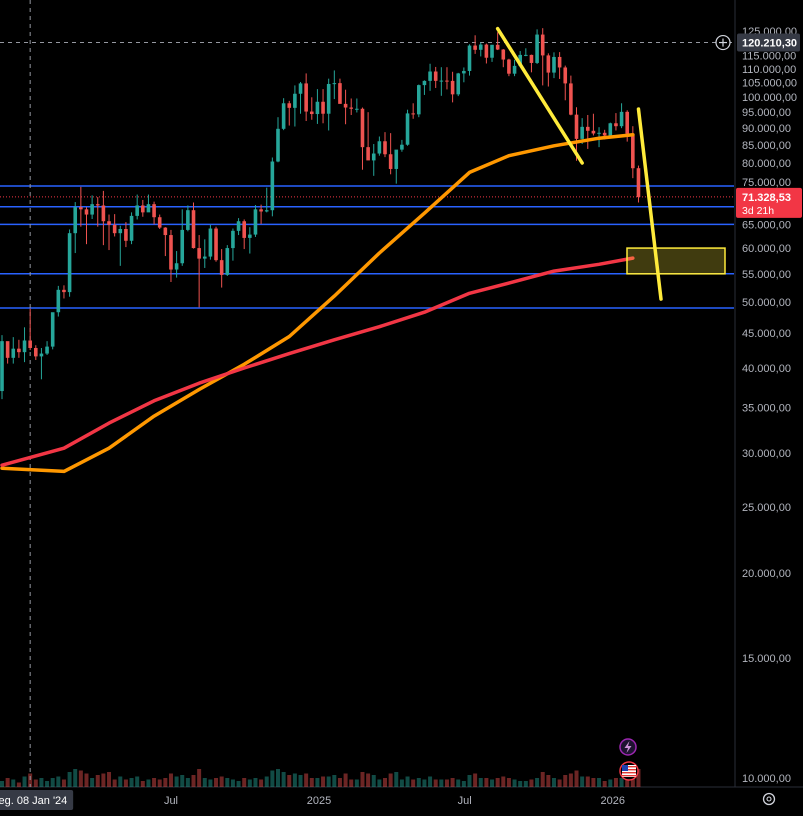 The width and height of the screenshot is (803, 816). What do you see at coordinates (629, 771) in the screenshot?
I see `us-flag-icon` at bounding box center [629, 771].